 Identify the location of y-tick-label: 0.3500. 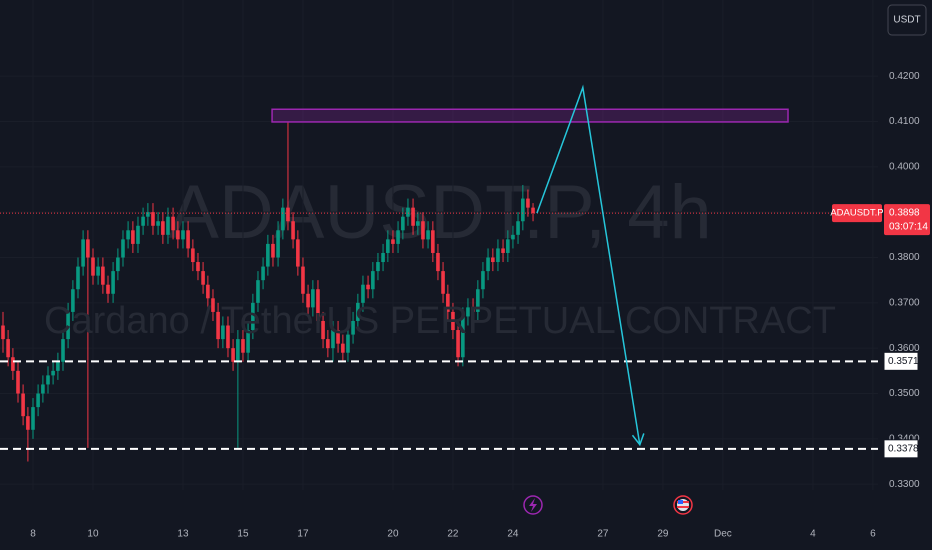
(904, 393).